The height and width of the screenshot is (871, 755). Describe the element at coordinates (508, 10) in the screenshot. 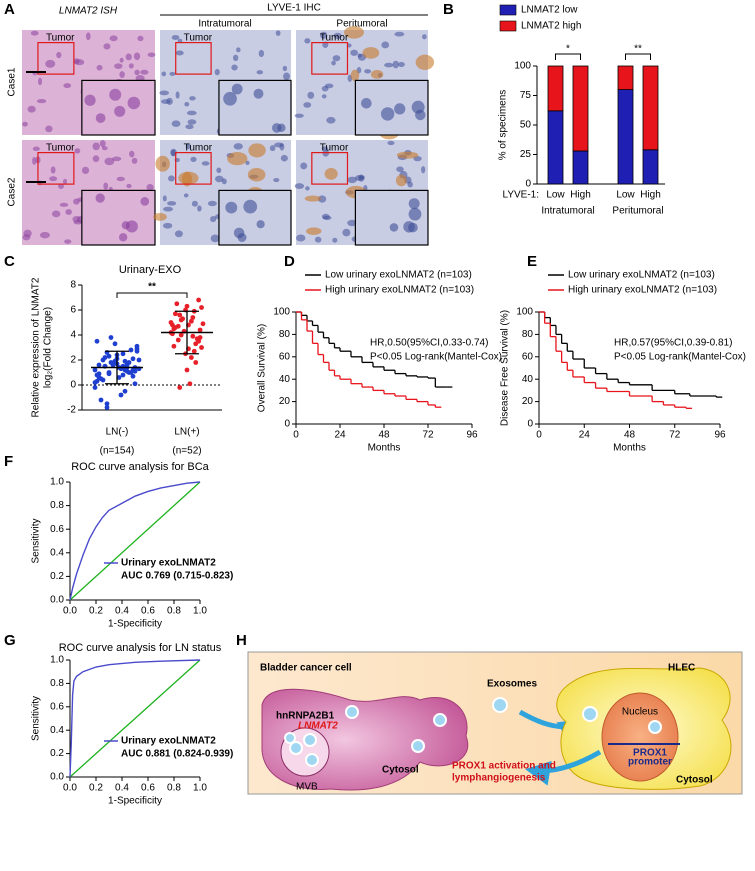

I see `legend-swatch` at that location.